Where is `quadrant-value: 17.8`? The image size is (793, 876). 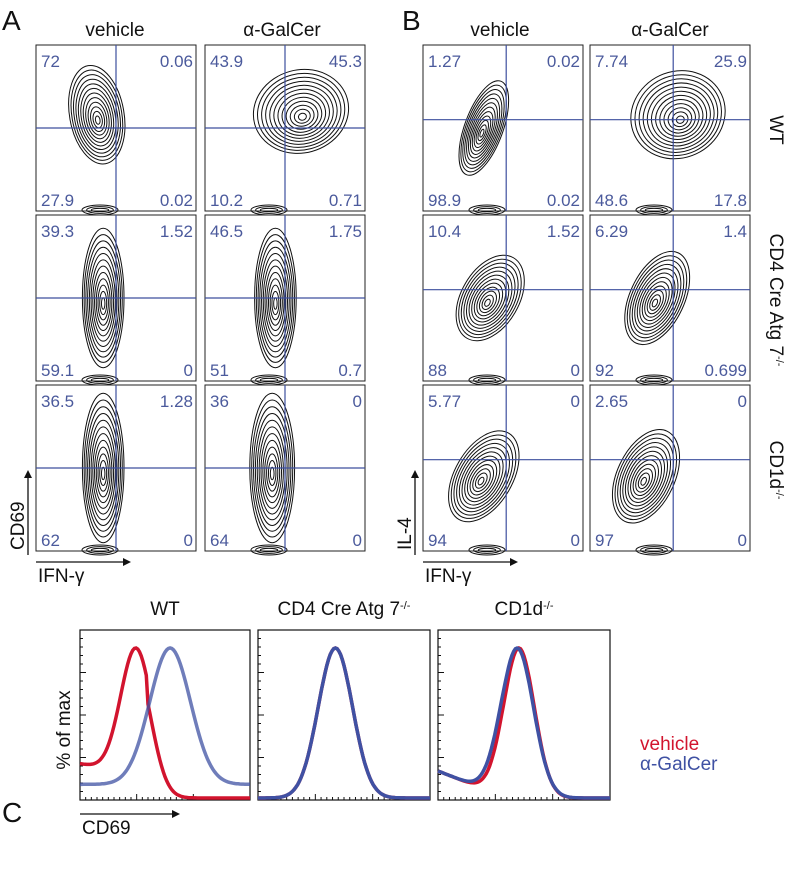 quadrant-value: 17.8 is located at coordinates (730, 200).